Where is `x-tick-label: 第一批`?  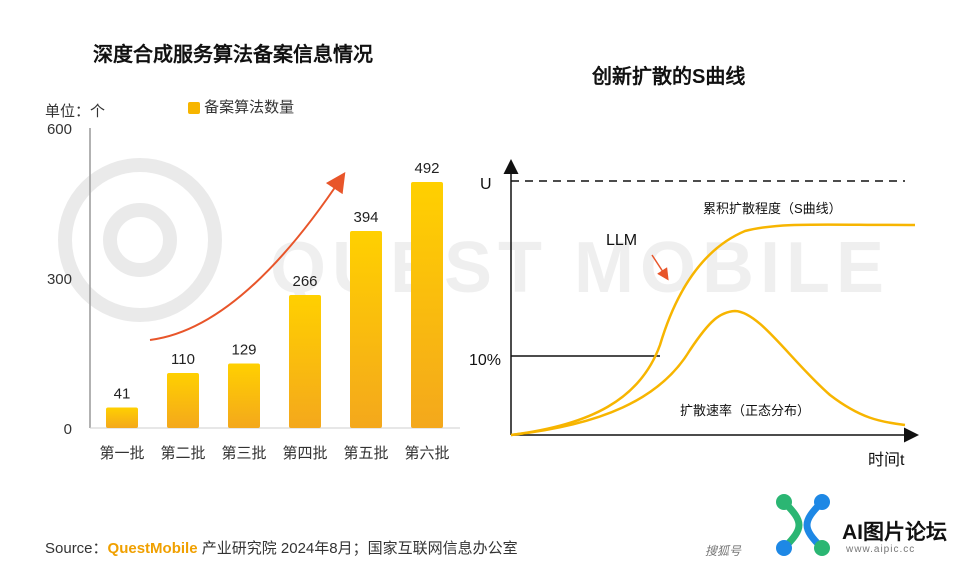 x-tick-label: 第一批 is located at coordinates (121, 453).